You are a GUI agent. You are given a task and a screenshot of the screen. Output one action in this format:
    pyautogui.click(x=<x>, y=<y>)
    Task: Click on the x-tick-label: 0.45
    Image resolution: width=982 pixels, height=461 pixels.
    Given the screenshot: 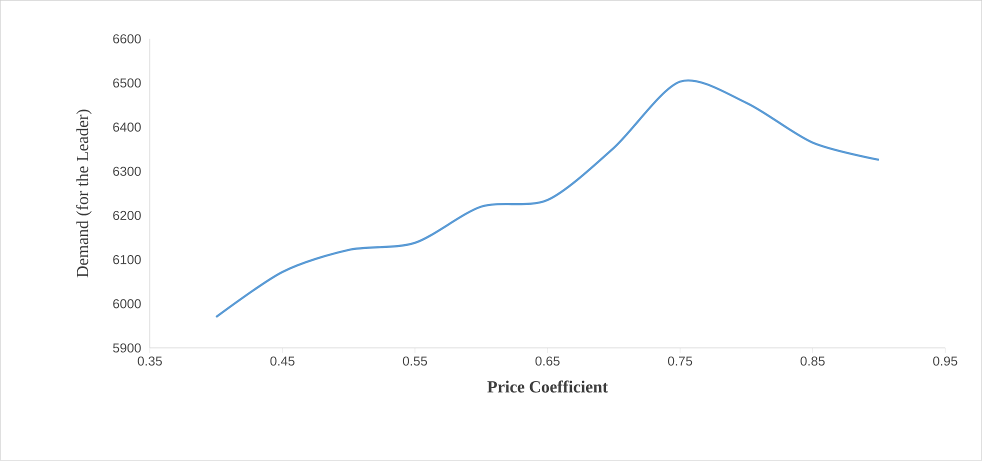 What is the action you would take?
    pyautogui.click(x=282, y=361)
    